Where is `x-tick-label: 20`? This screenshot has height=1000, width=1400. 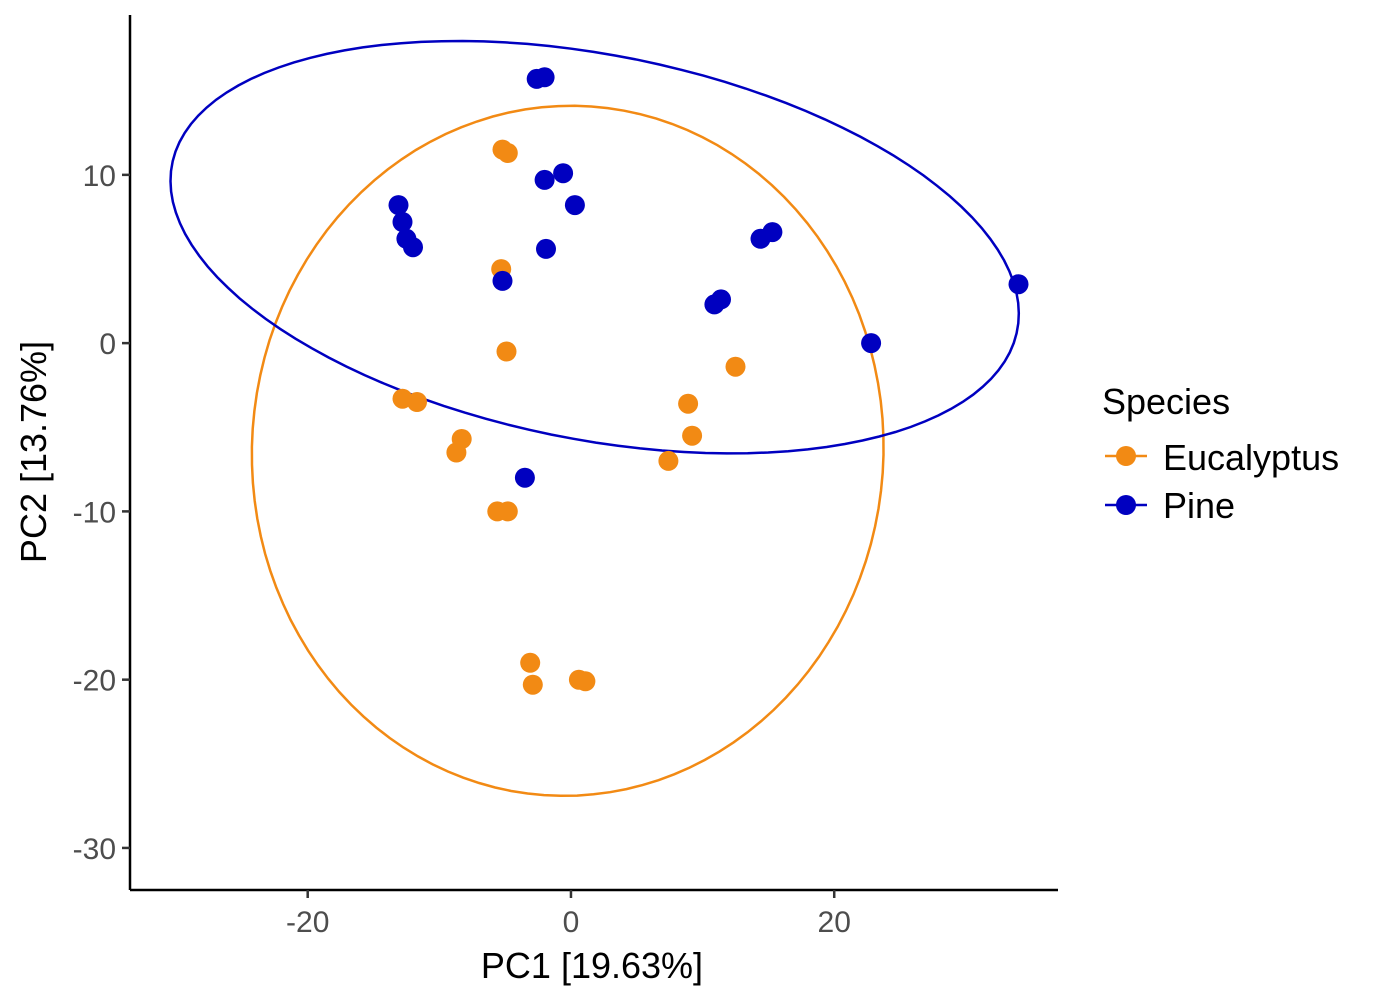 x-tick-label: 20 is located at coordinates (834, 922).